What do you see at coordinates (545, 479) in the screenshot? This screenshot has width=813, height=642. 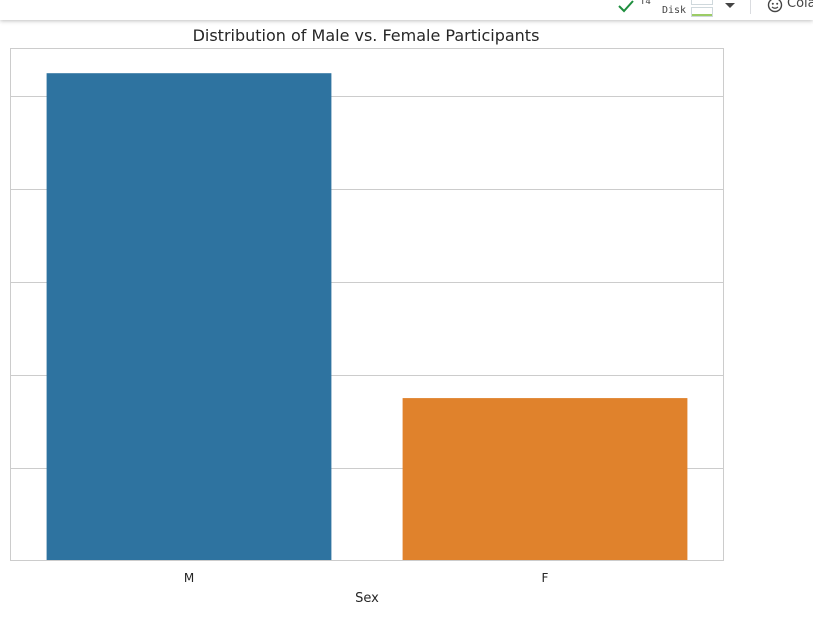 I see `bar-f` at bounding box center [545, 479].